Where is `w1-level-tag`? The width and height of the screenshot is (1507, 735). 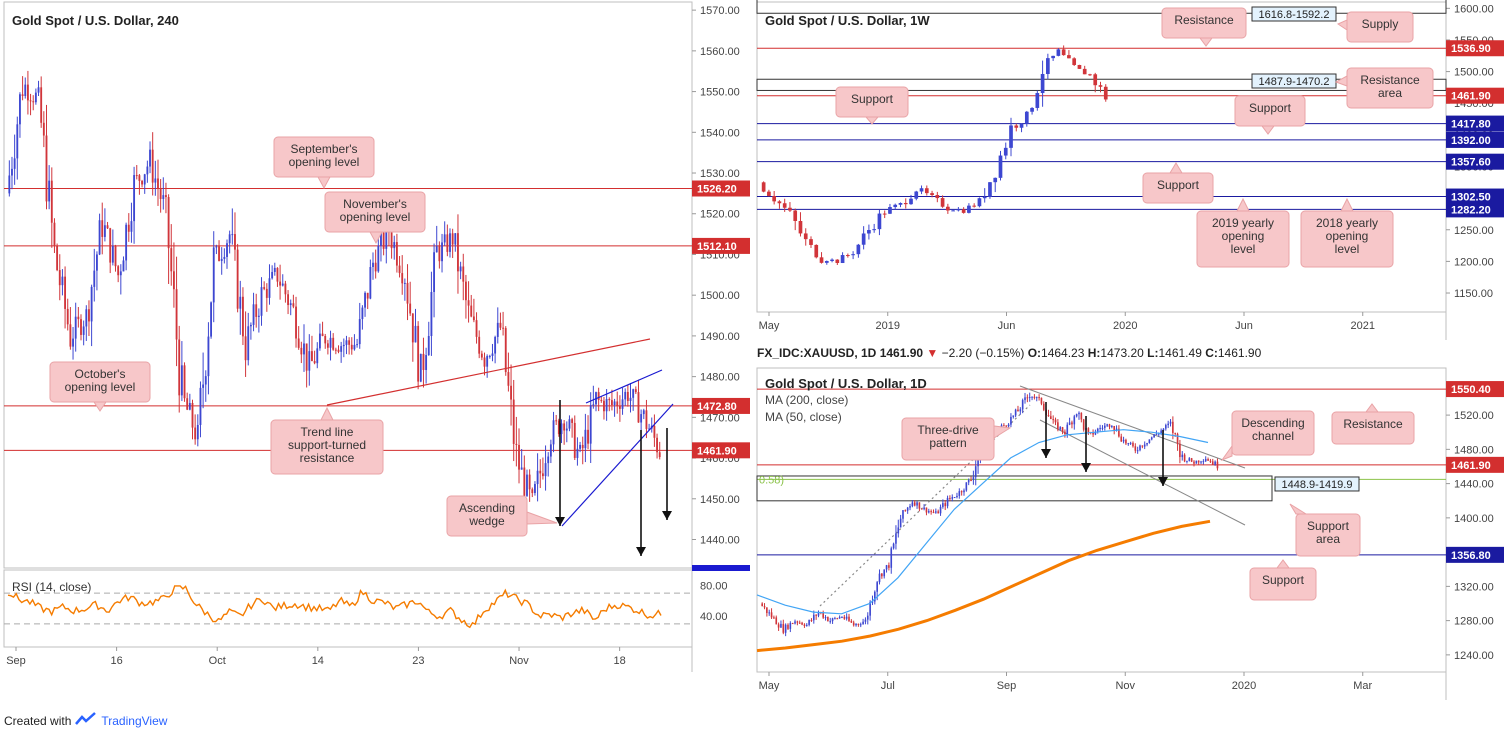 w1-level-tag is located at coordinates (1475, 139).